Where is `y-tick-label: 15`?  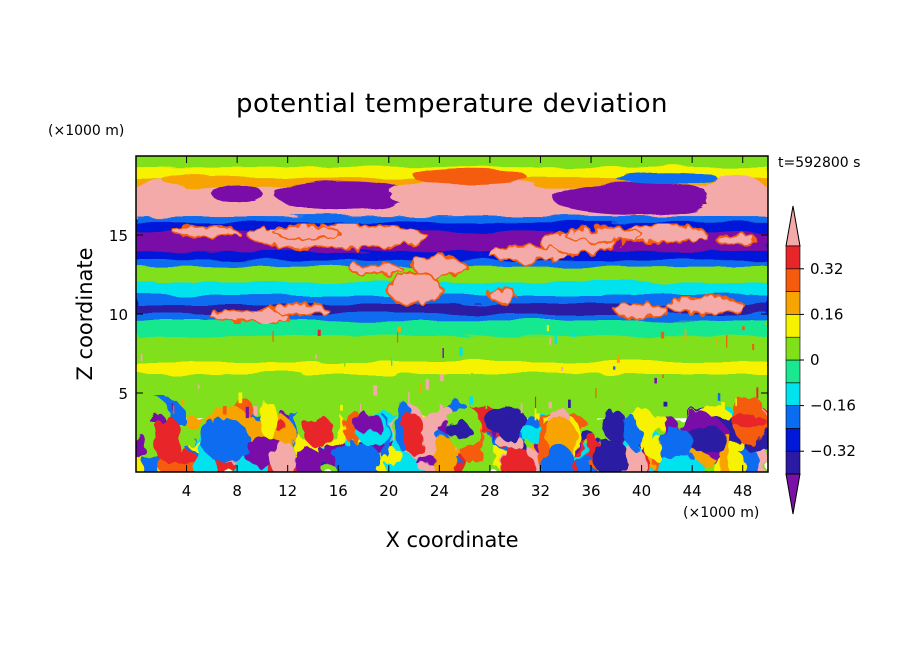 y-tick-label: 15 is located at coordinates (118, 236).